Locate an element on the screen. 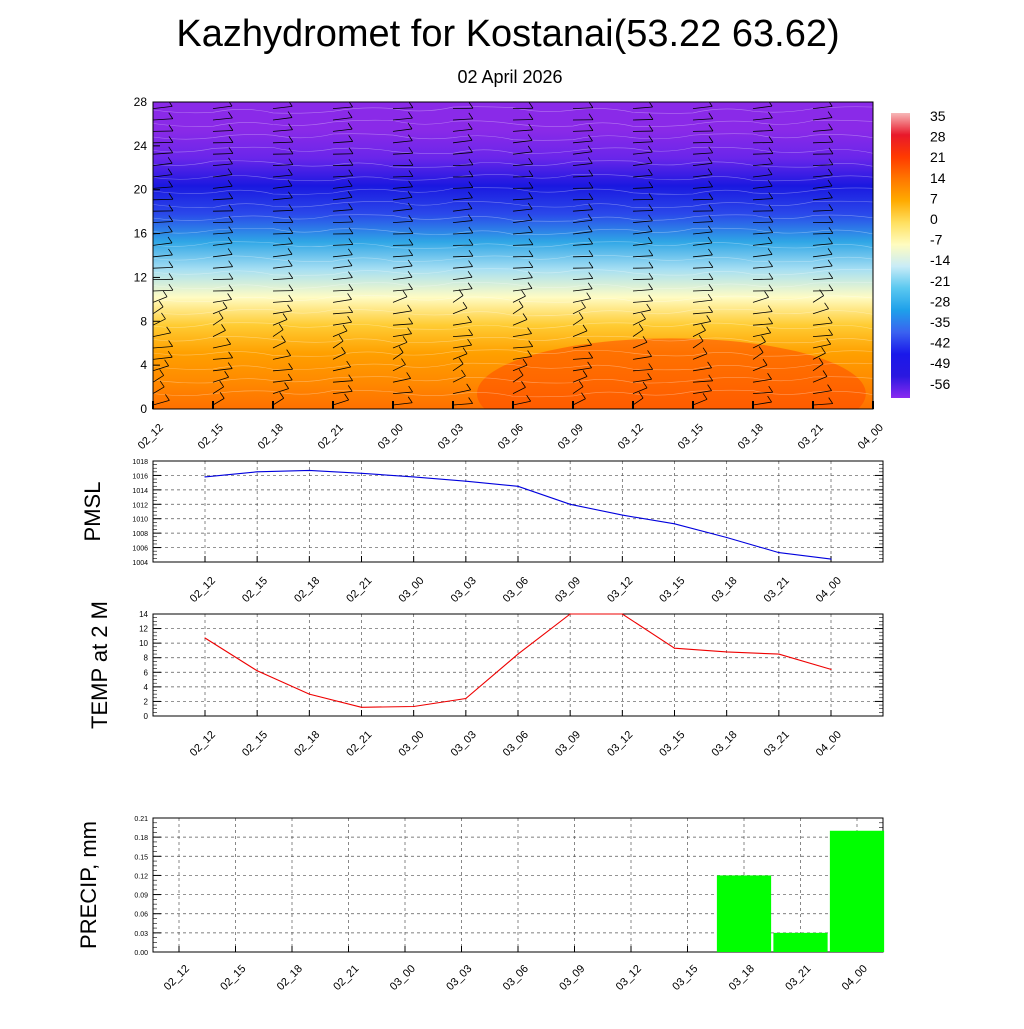 Image resolution: width=1024 pixels, height=1029 pixels. x-tick-label: 02_15 is located at coordinates (255, 744).